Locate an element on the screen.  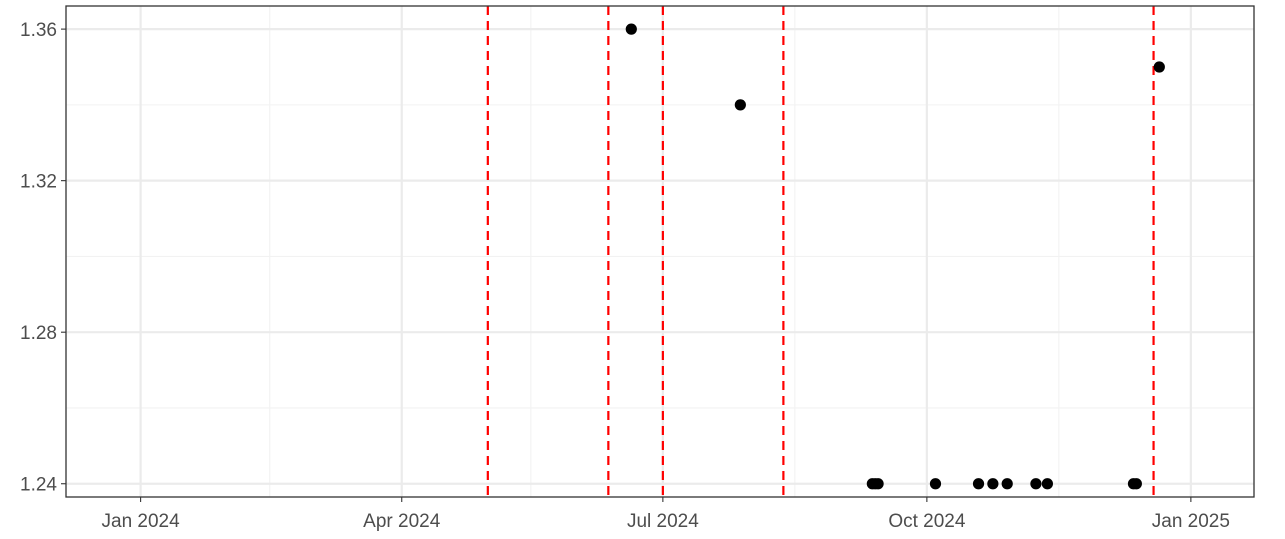
y-tick-label: 1.28 is located at coordinates (38, 333).